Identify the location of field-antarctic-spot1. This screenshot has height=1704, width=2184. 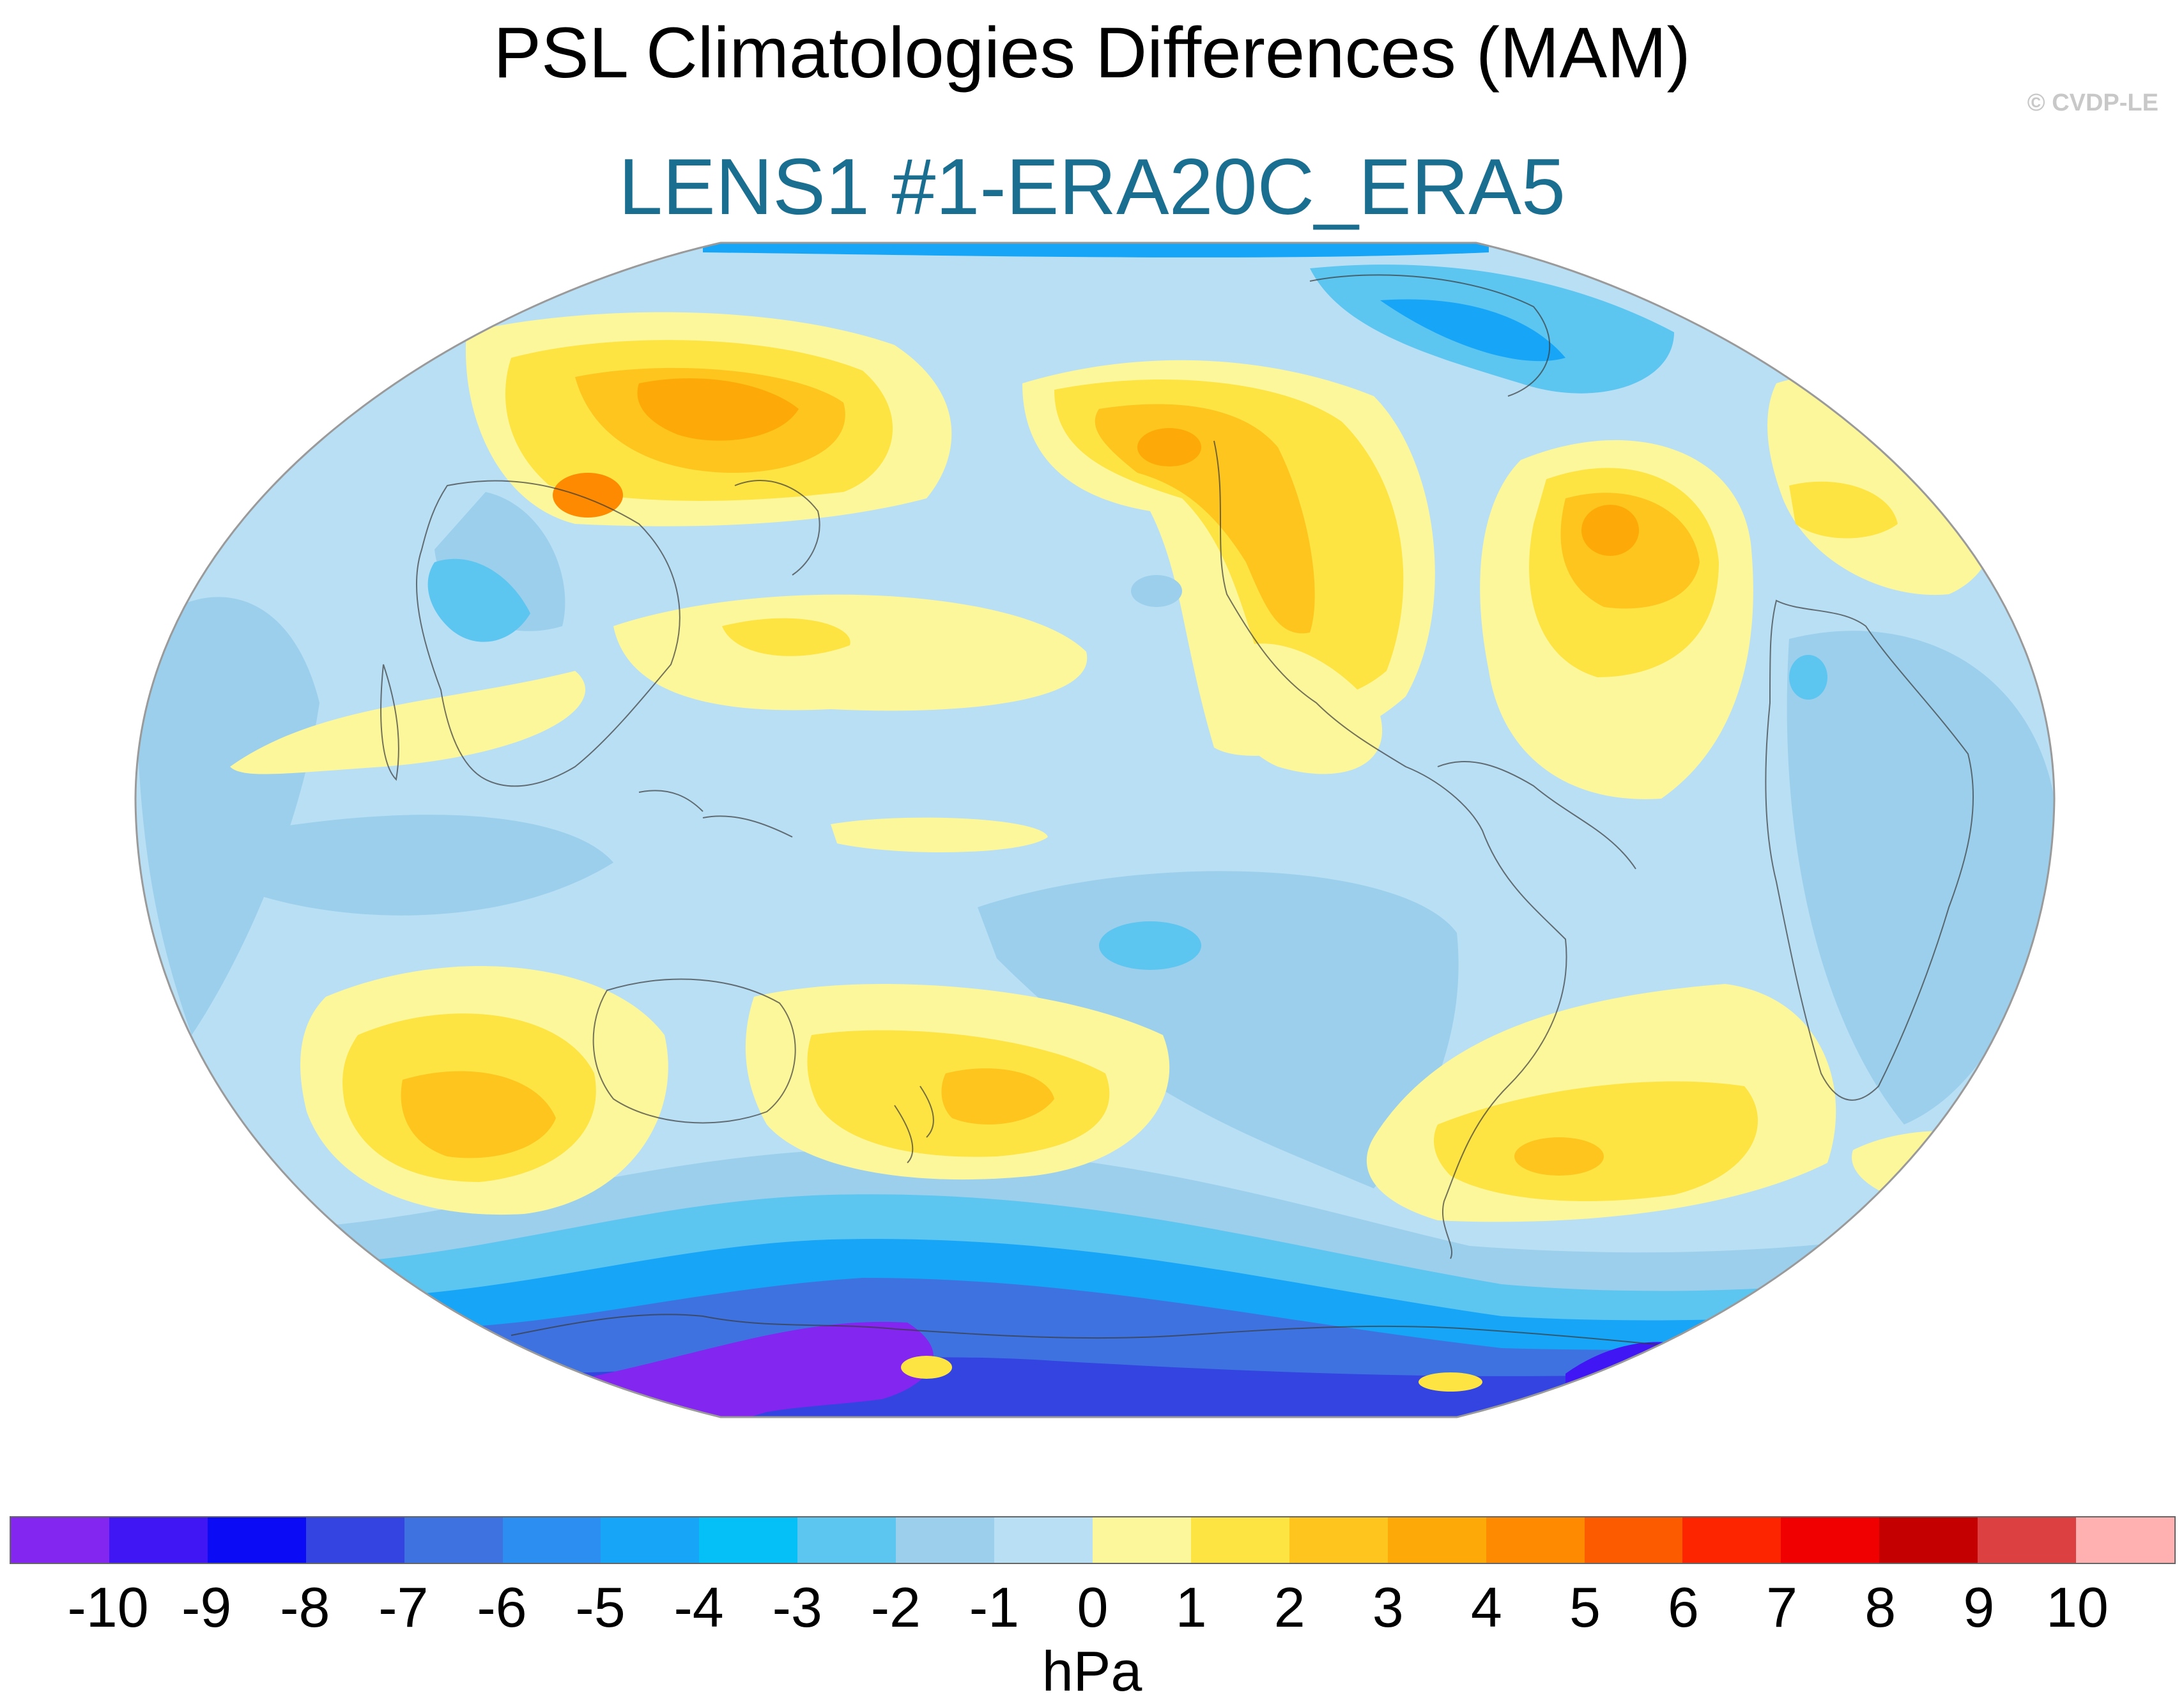
(926, 1367).